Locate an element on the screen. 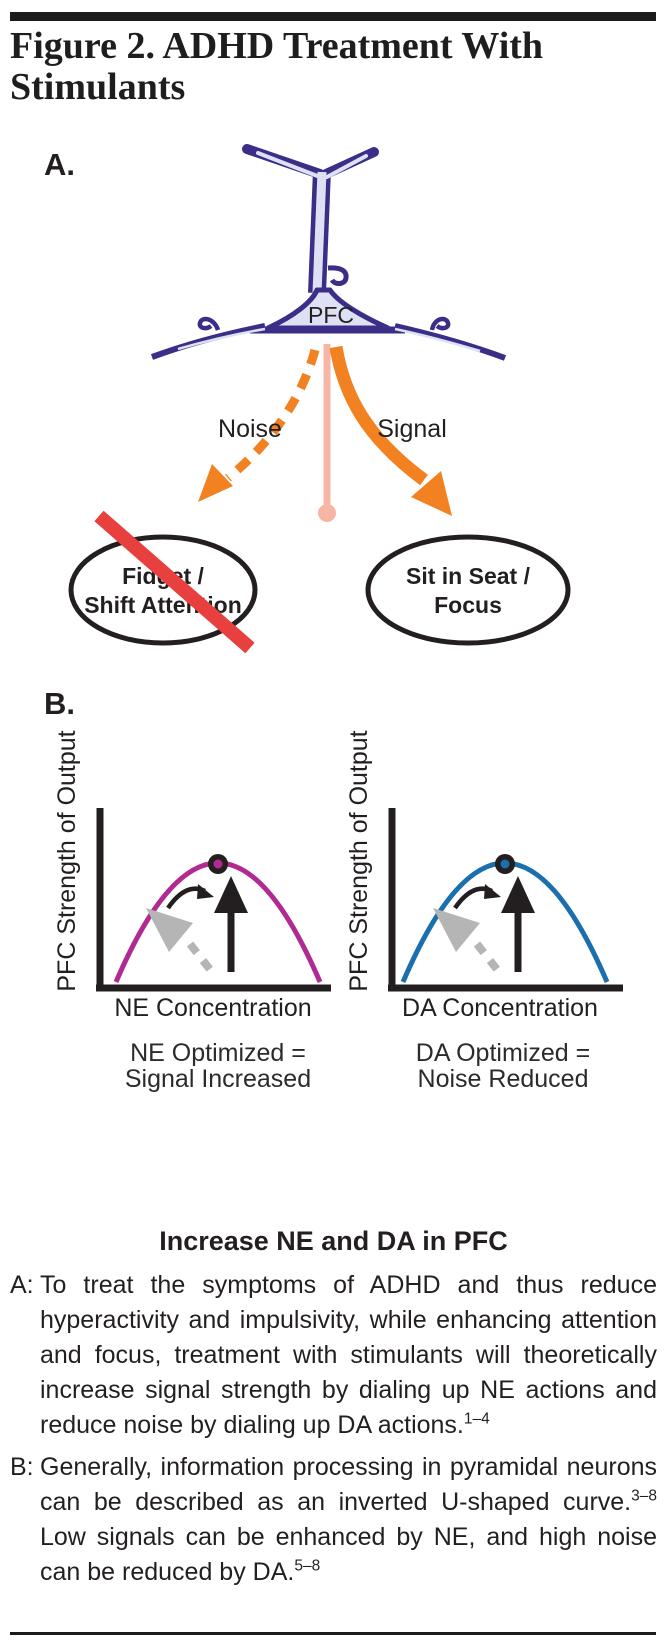 This screenshot has height=1645, width=667. ne-plot-caption: NE Optimized = Signal Increased is located at coordinates (218, 1066).